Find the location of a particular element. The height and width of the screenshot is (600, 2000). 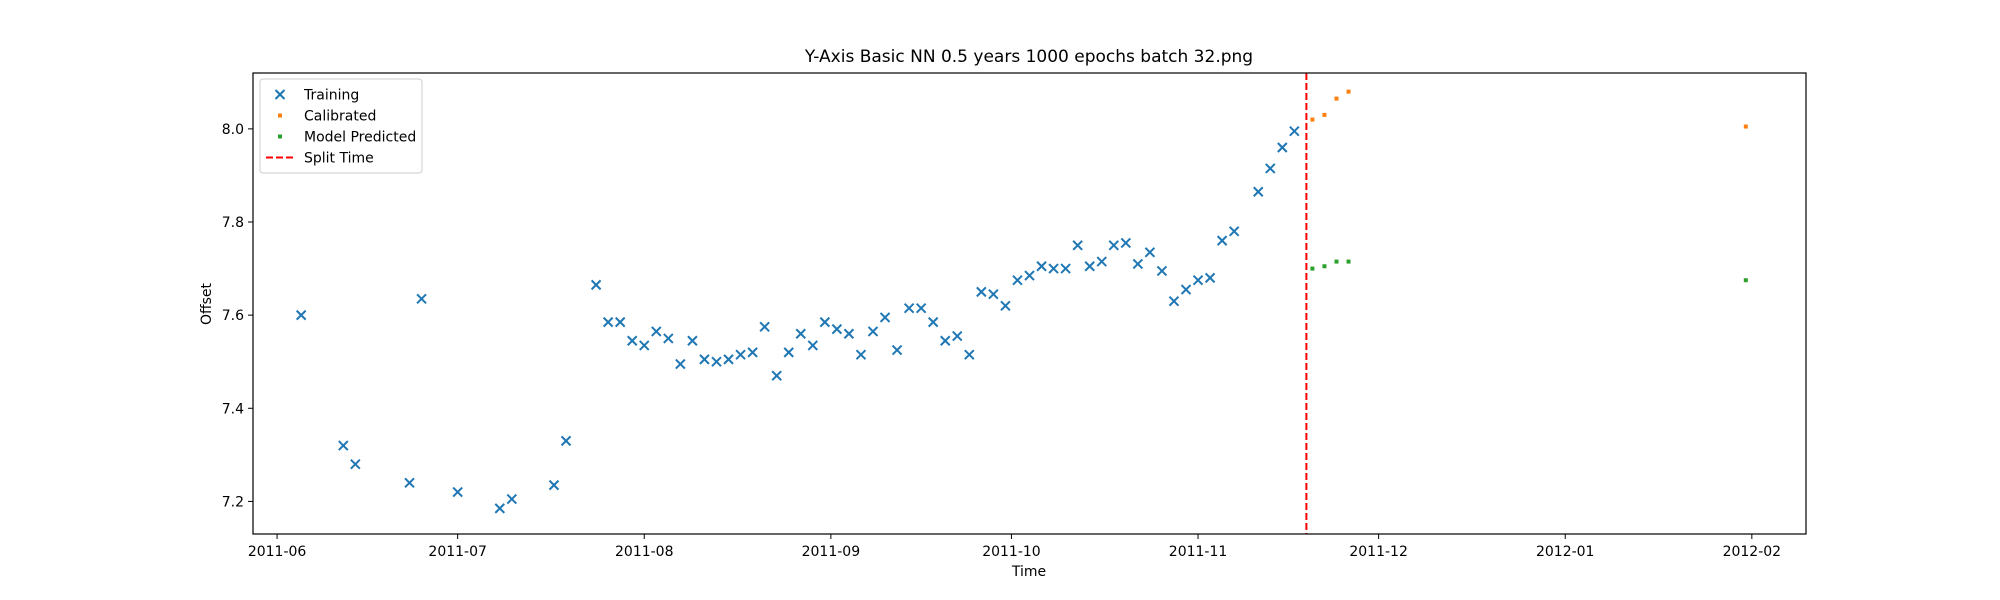

x-tick-label: 2011-06 is located at coordinates (277, 552).